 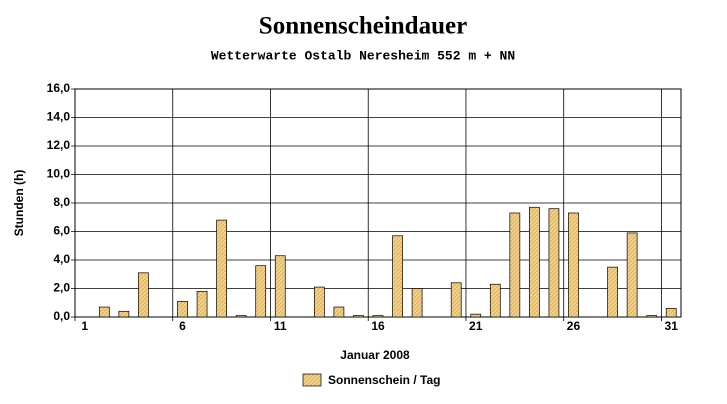 What do you see at coordinates (61, 231) in the screenshot?
I see `y-tick-label: 6,0` at bounding box center [61, 231].